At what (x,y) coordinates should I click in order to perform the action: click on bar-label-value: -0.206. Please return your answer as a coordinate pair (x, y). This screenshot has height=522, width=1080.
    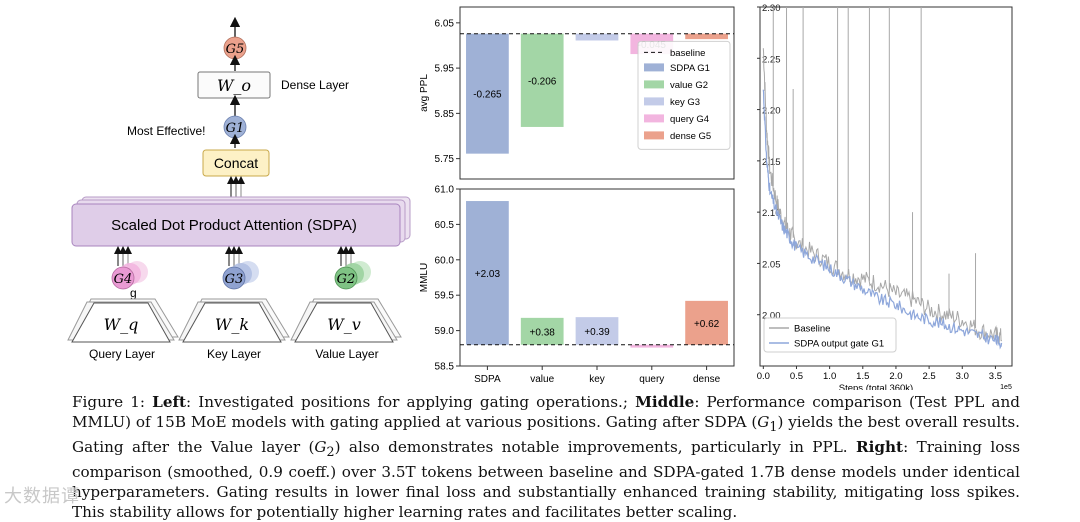
    Looking at the image, I should click on (542, 81).